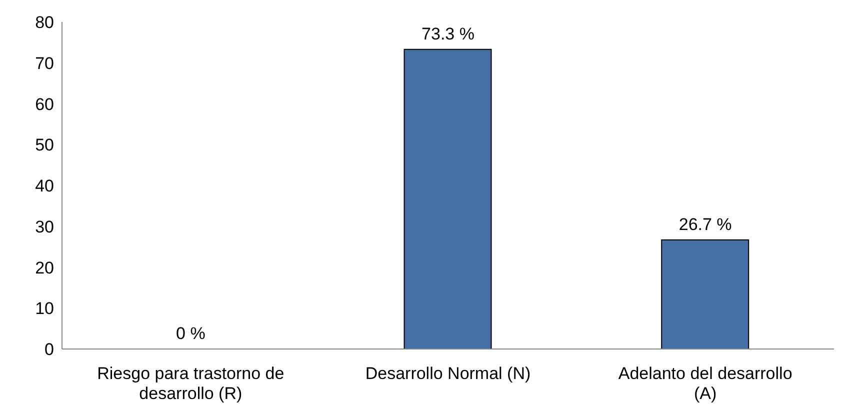 The height and width of the screenshot is (419, 852). Describe the element at coordinates (44, 145) in the screenshot. I see `y-tick-label: 50` at that location.